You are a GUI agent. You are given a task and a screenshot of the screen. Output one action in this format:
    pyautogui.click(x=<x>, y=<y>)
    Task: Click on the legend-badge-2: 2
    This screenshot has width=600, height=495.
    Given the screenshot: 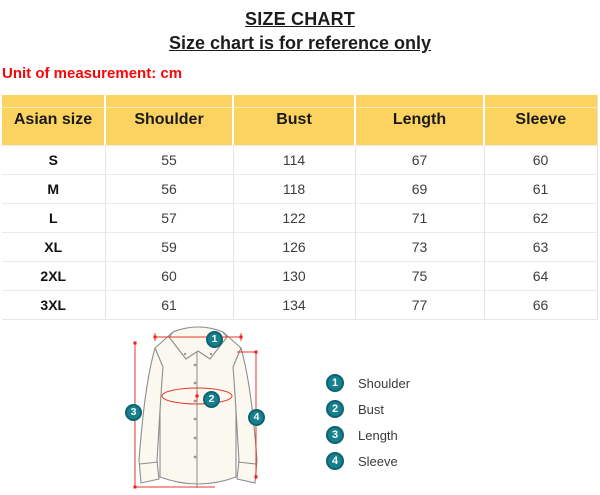 What is the action you would take?
    pyautogui.click(x=335, y=409)
    